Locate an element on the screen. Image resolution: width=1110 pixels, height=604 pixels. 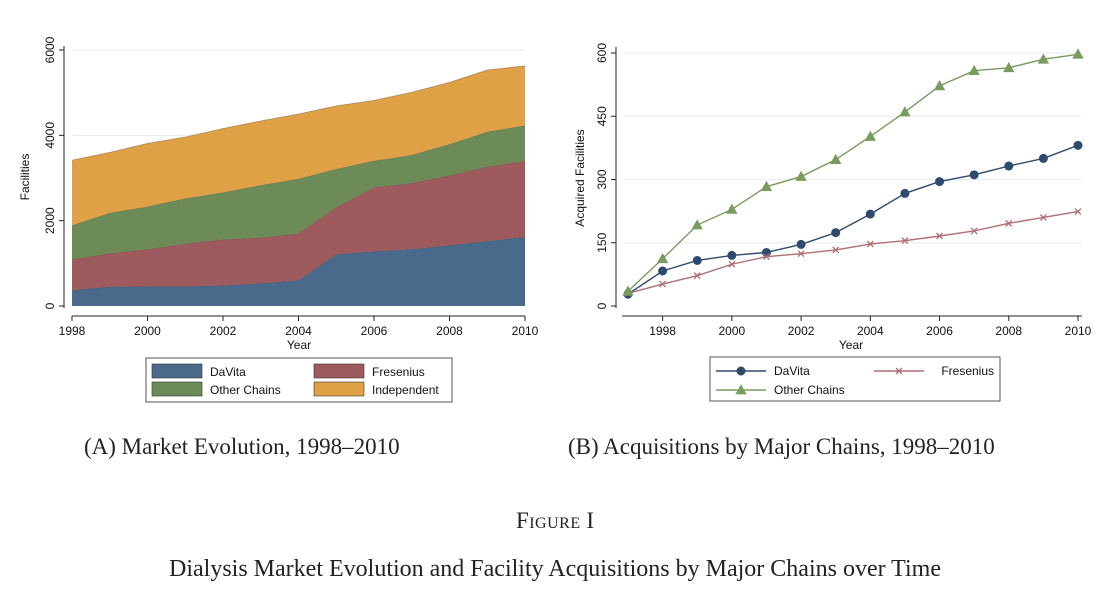
figure-label-numeral: I is located at coordinates (590, 520).